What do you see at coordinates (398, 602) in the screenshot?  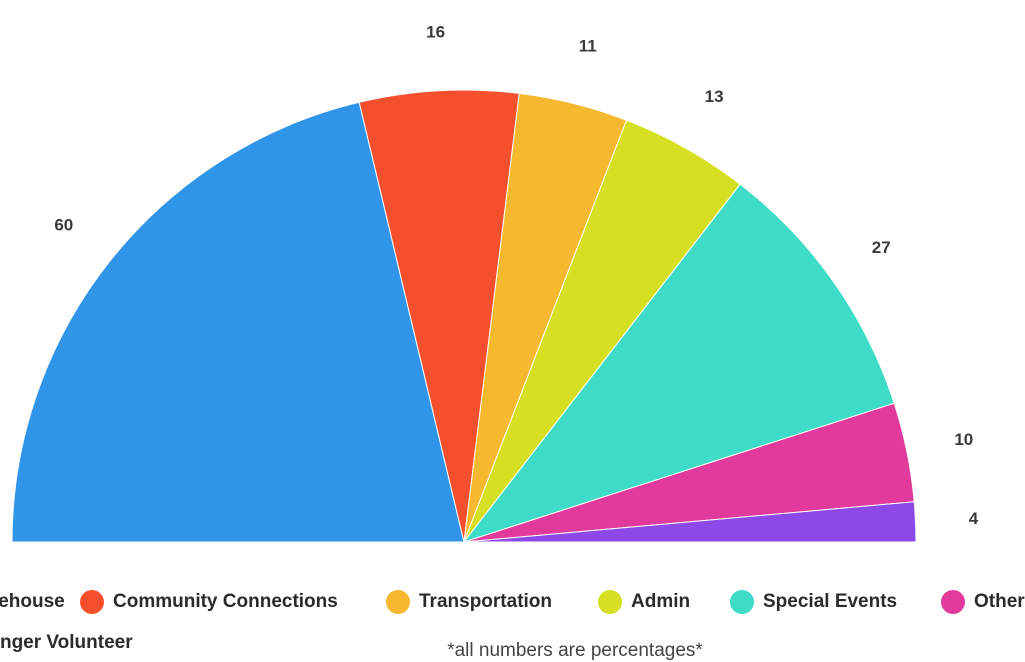 I see `legend-swatch-transportation` at bounding box center [398, 602].